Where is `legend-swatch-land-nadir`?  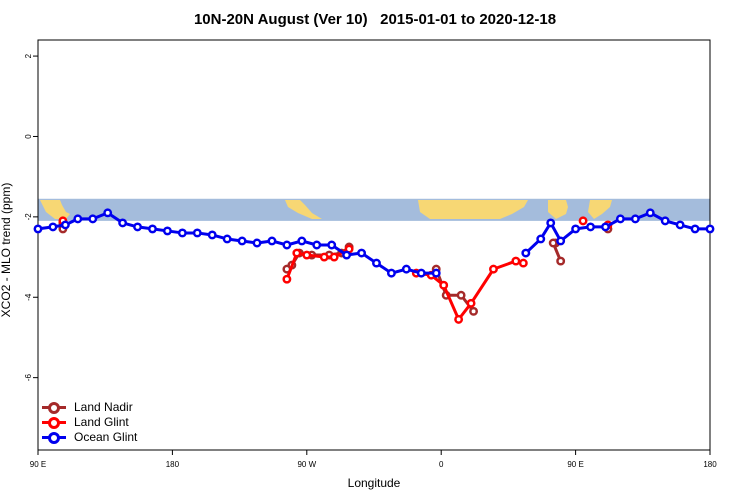 legend-swatch-land-nadir is located at coordinates (54, 407).